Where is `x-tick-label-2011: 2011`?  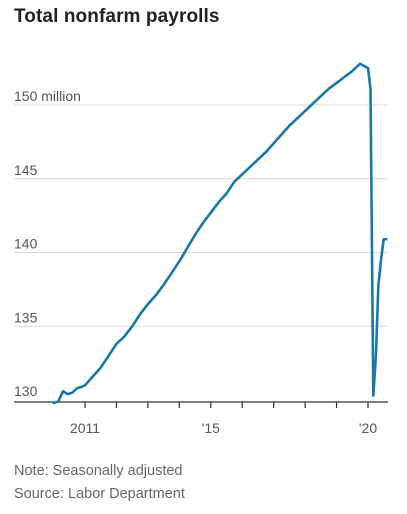
x-tick-label-2011: 2011 is located at coordinates (85, 428).